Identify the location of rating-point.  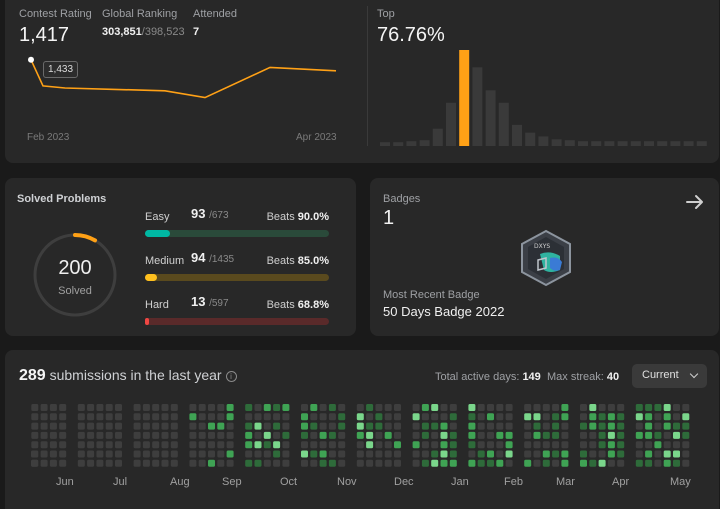
(31, 59).